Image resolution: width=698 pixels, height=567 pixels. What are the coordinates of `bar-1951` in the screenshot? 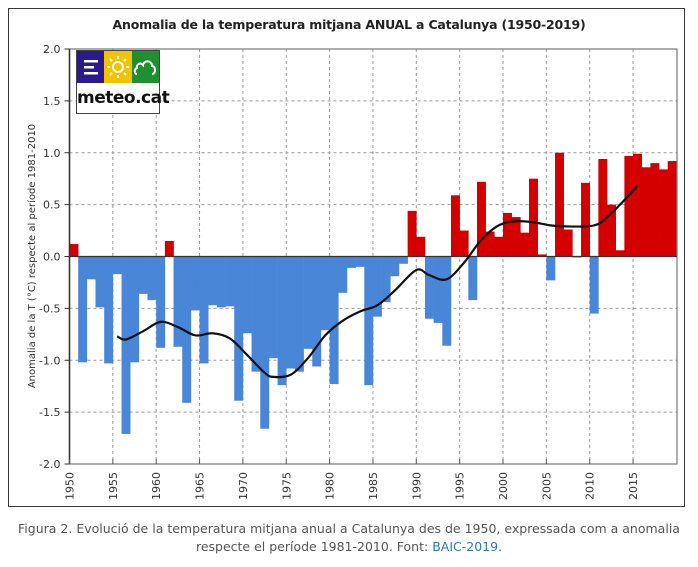 It's located at (83, 309).